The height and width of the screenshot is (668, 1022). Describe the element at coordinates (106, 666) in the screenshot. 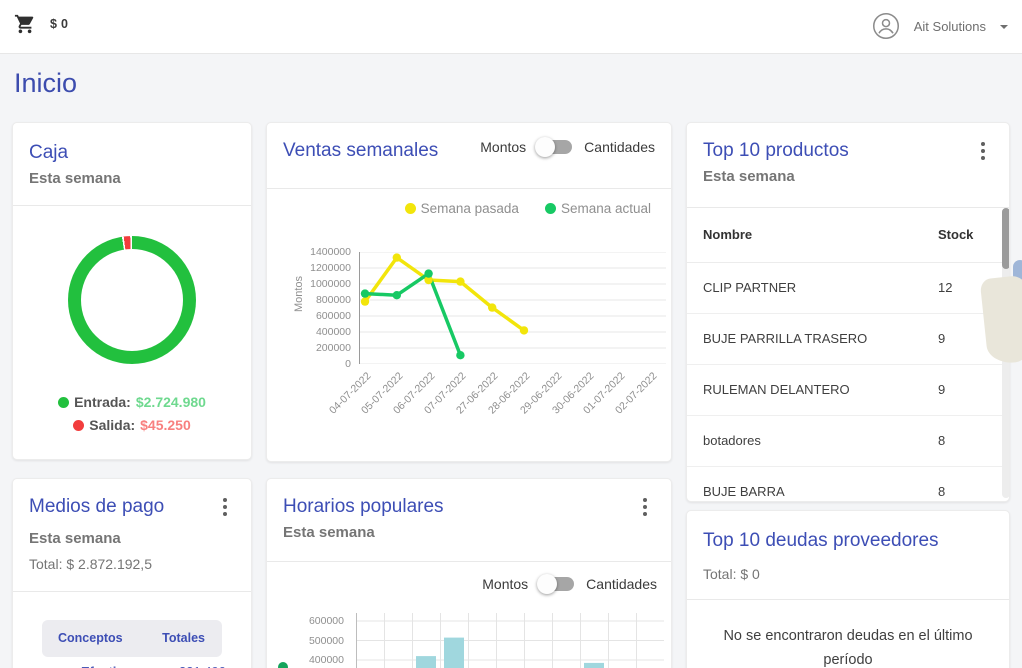

I see `concept-name: Efectivo` at that location.